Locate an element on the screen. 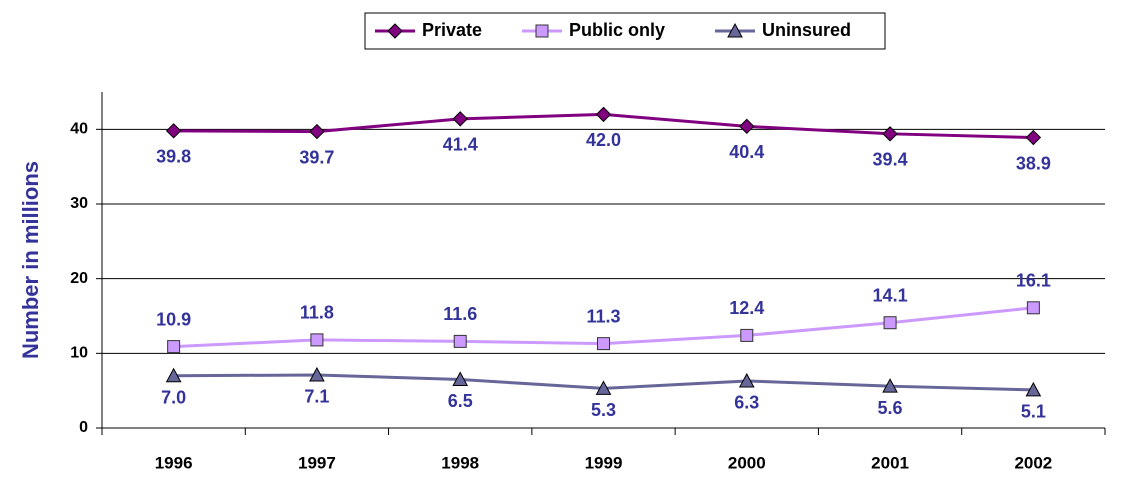 Image resolution: width=1138 pixels, height=481 pixels. x-tick-label: 2002 is located at coordinates (1033, 462).